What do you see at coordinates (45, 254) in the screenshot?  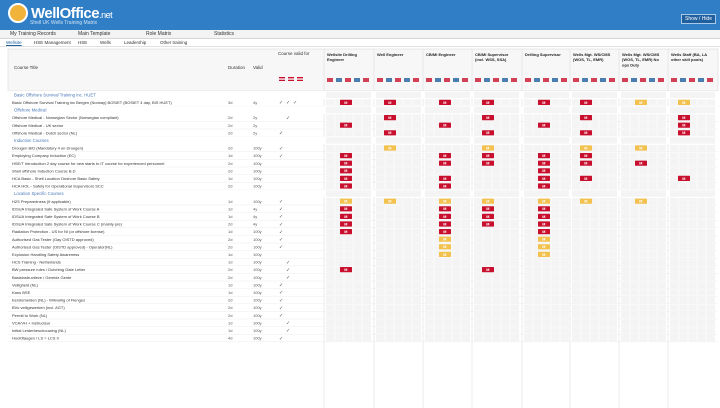 I see `course-title: Explosion Handling Safety Awareness` at bounding box center [45, 254].